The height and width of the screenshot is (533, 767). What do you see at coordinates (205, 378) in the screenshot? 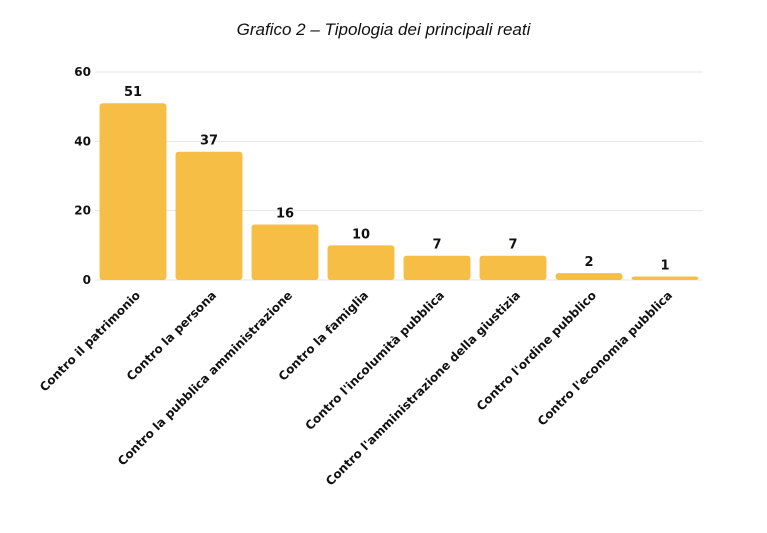
I see `category-label: Contro la pubblica amministrazione` at bounding box center [205, 378].